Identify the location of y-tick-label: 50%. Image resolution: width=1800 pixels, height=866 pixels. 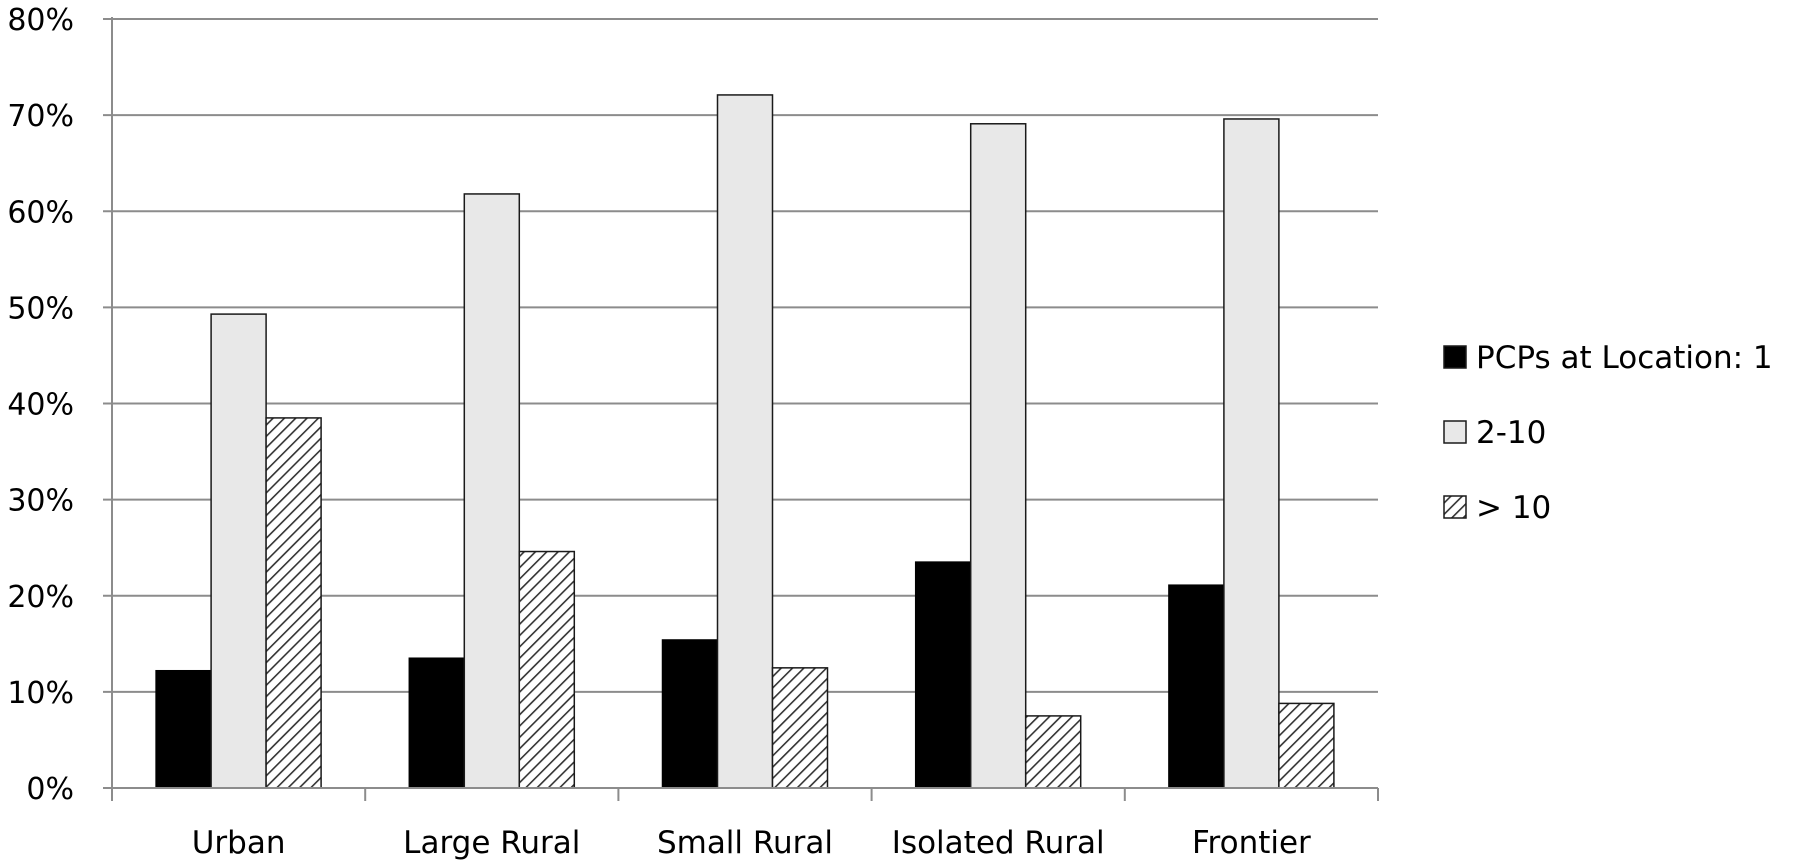
(40, 308).